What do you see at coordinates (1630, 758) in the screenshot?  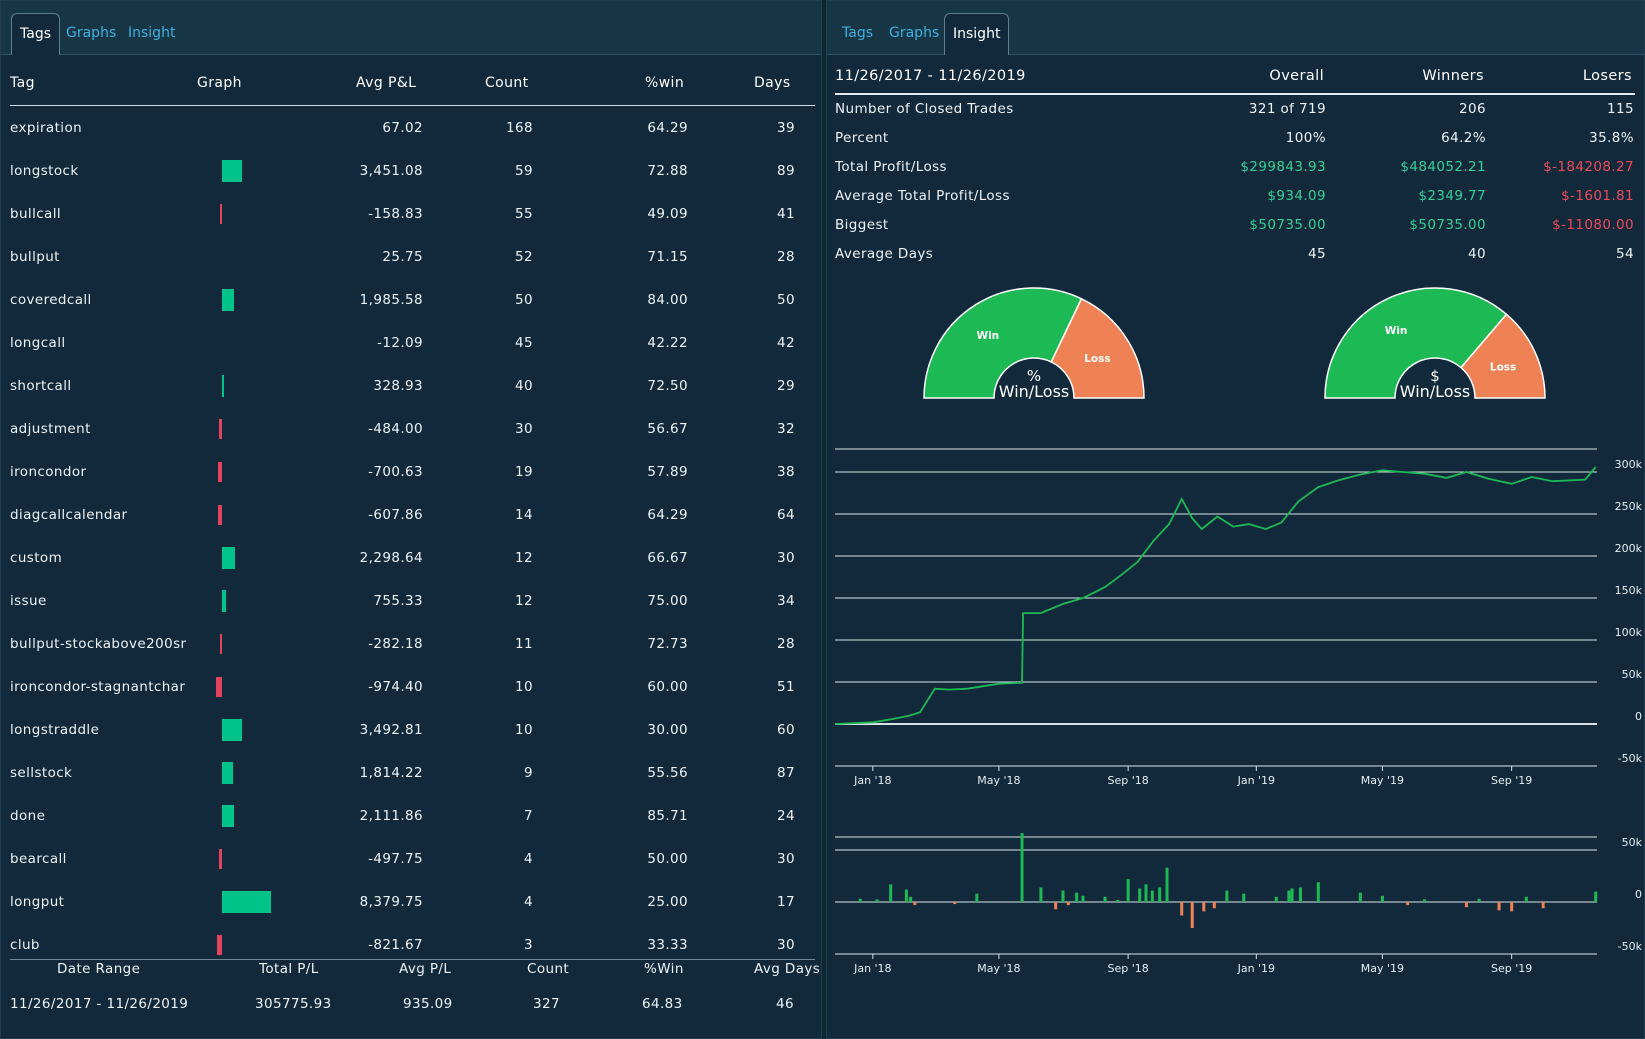 I see `y-tick-label: -50k` at bounding box center [1630, 758].